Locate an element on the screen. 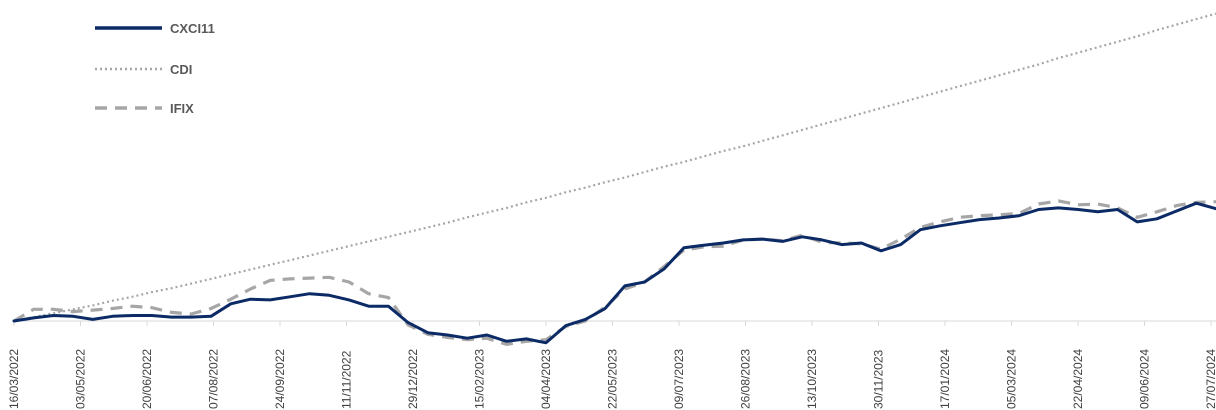  legend-label-cxci11: CXCI11 is located at coordinates (192, 28).